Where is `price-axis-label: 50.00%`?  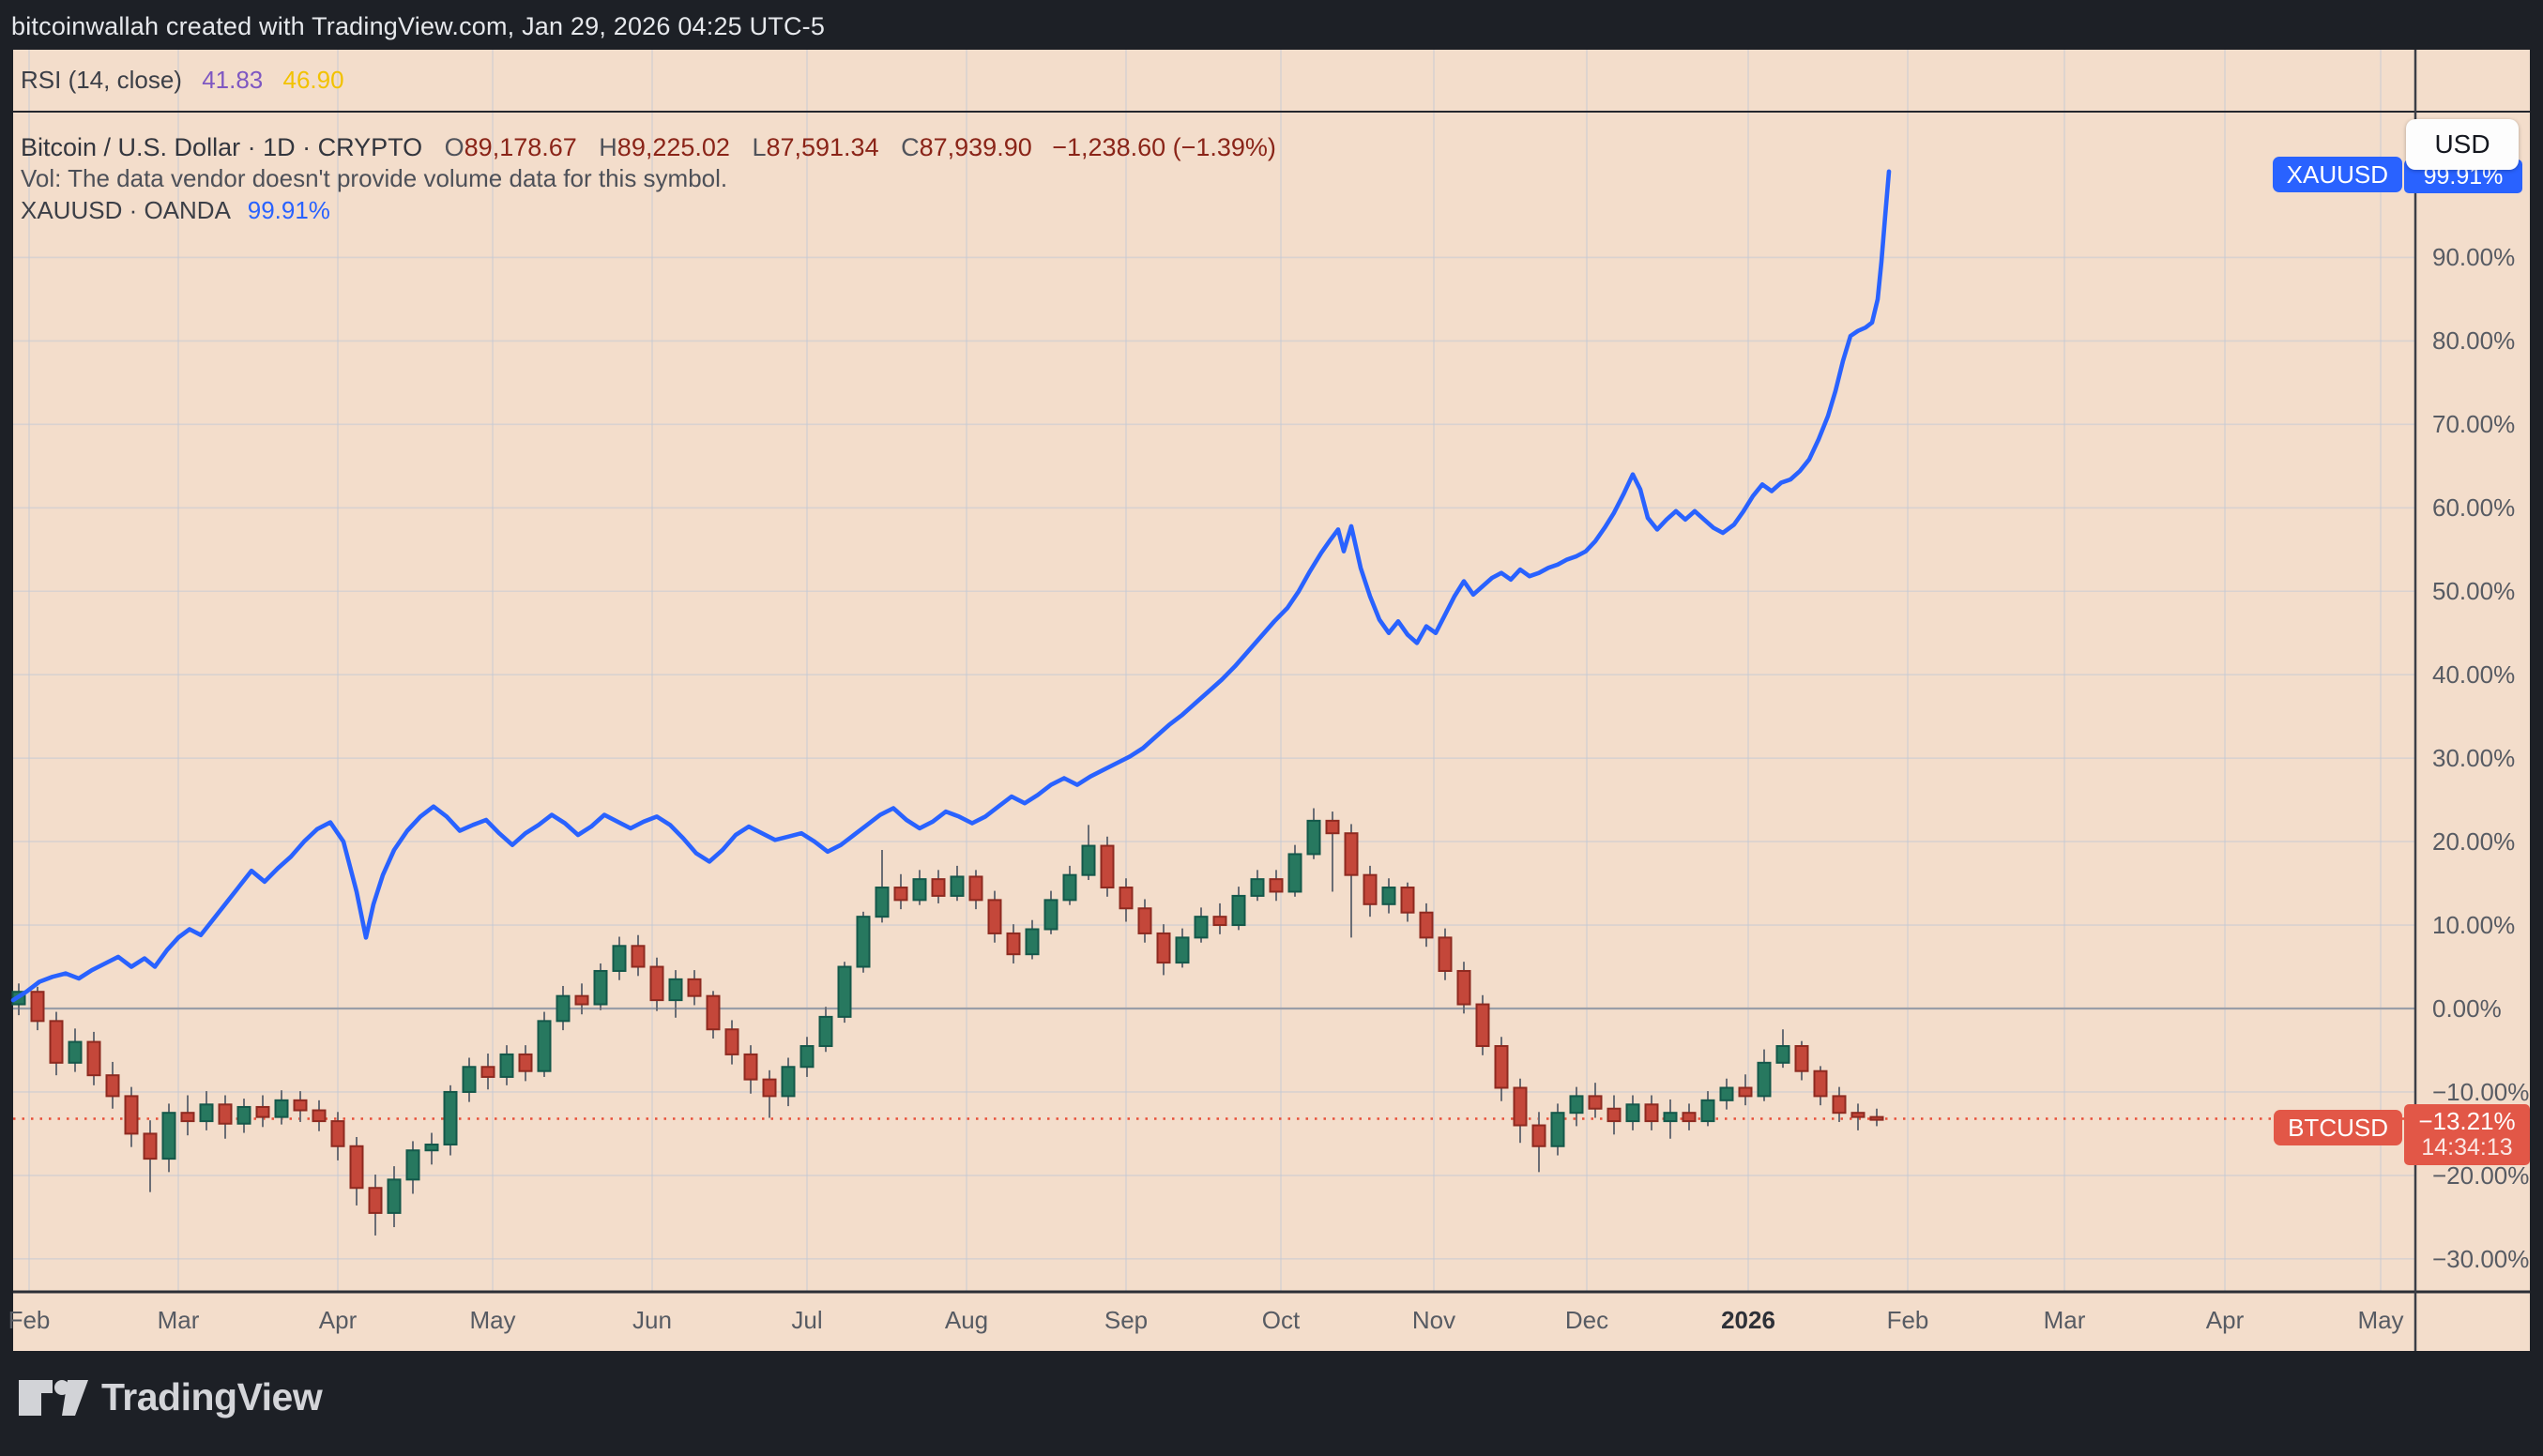
price-axis-label: 50.00% is located at coordinates (2474, 591).